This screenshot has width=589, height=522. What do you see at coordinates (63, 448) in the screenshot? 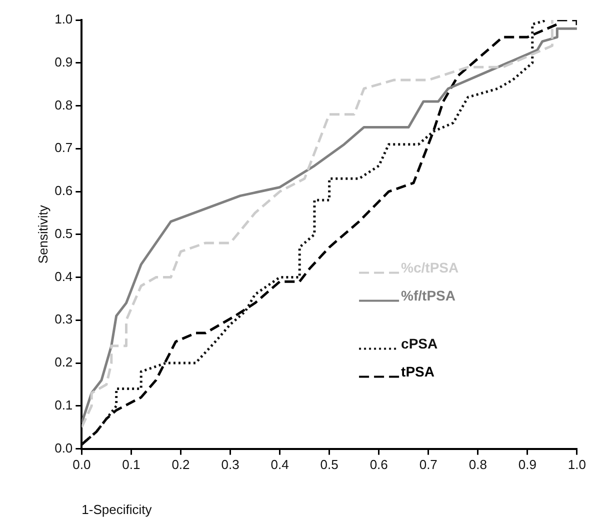
I see `y-tick-label: 0.0` at bounding box center [63, 448].